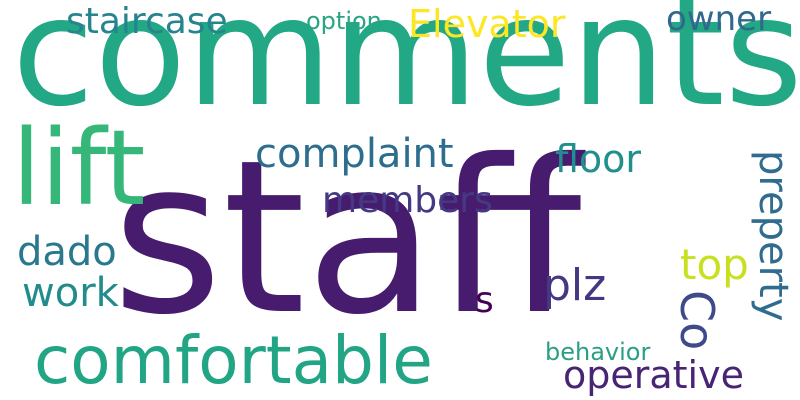  What do you see at coordinates (67, 252) in the screenshot?
I see `word-dado: dado` at bounding box center [67, 252].